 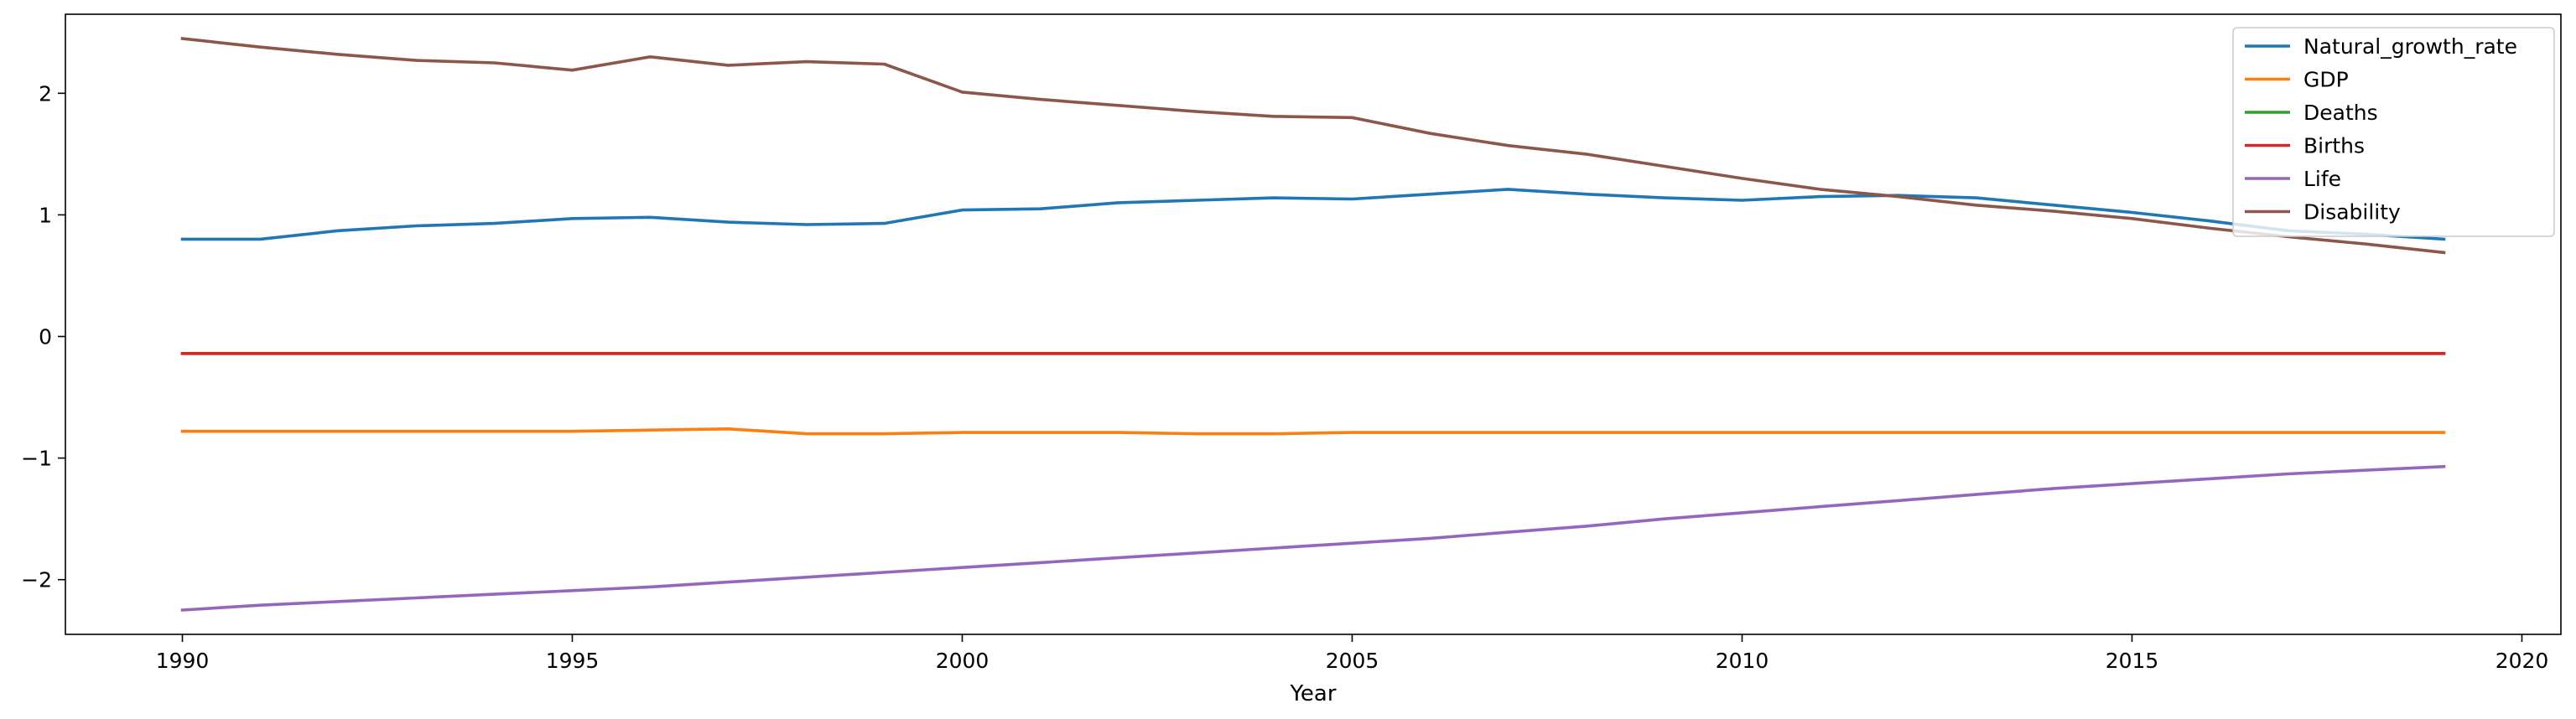 What do you see at coordinates (1313, 215) in the screenshot?
I see `series-line-natural-growth-rate` at bounding box center [1313, 215].